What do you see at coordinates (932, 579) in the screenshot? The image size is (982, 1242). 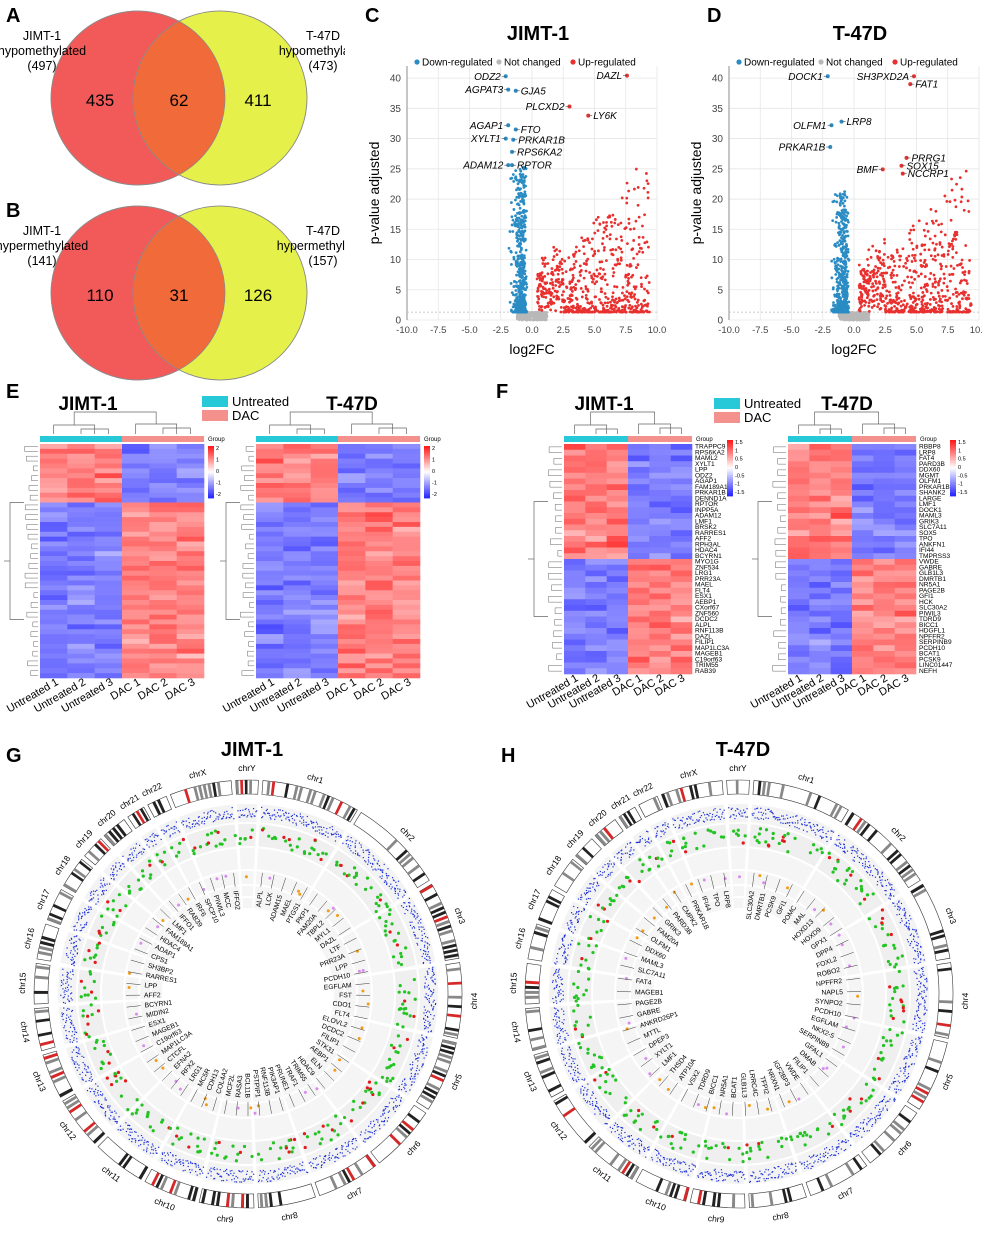 I see `heat-f2-row-label: DMRTB1` at bounding box center [932, 579].